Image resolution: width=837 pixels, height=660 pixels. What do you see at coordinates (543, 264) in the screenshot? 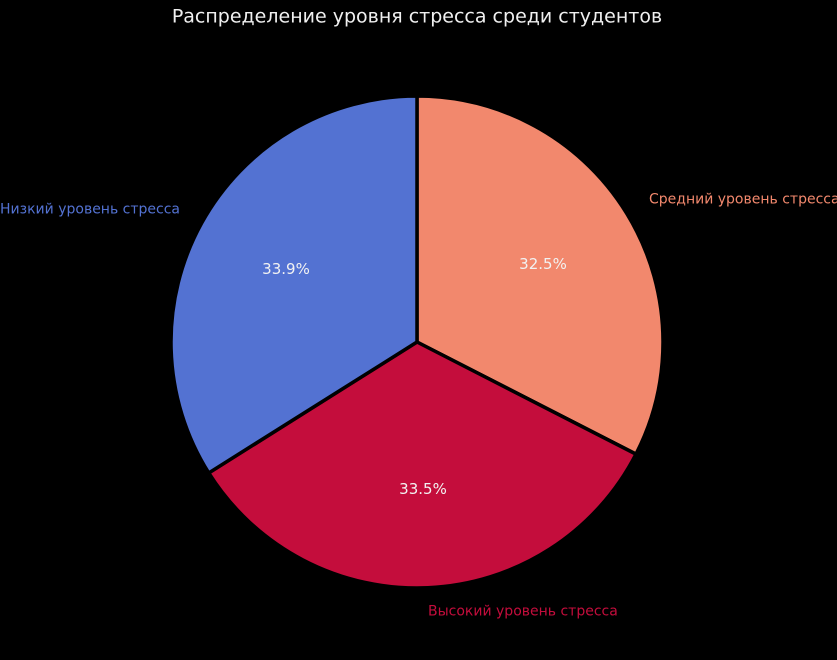
I see `percent-label-medium-stress: 32.5%` at bounding box center [543, 264].